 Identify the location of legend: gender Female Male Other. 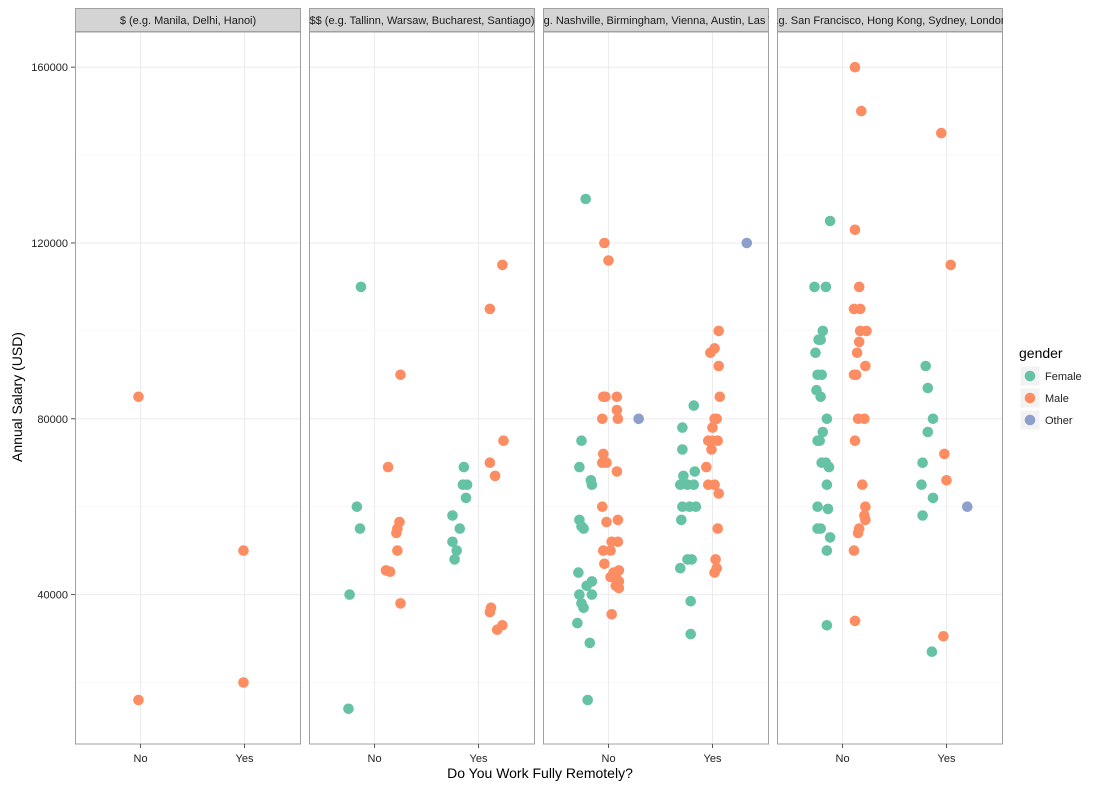
(1050, 388).